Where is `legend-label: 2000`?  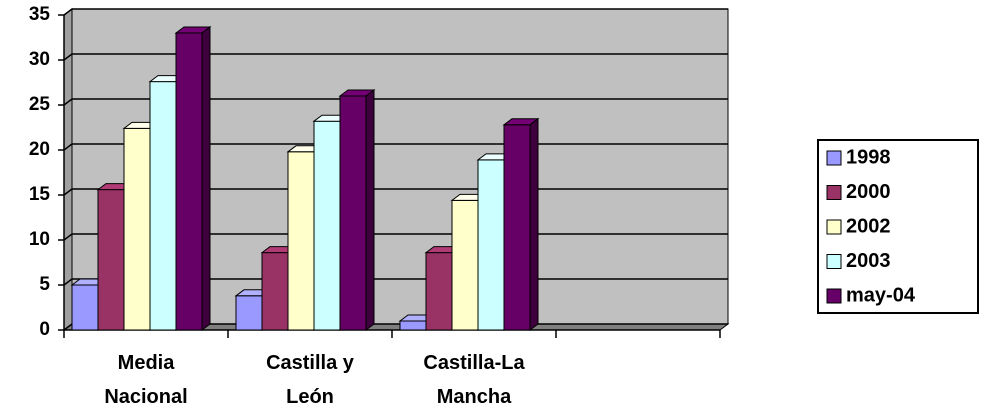
legend-label: 2000 is located at coordinates (868, 192).